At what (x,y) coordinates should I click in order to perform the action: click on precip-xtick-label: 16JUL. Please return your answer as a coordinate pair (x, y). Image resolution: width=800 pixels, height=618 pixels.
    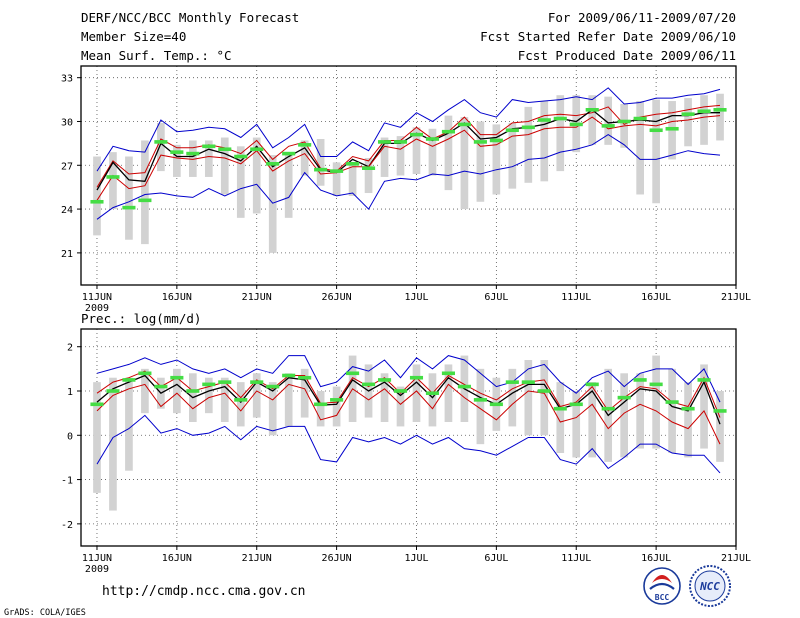
    Looking at the image, I should click on (656, 558).